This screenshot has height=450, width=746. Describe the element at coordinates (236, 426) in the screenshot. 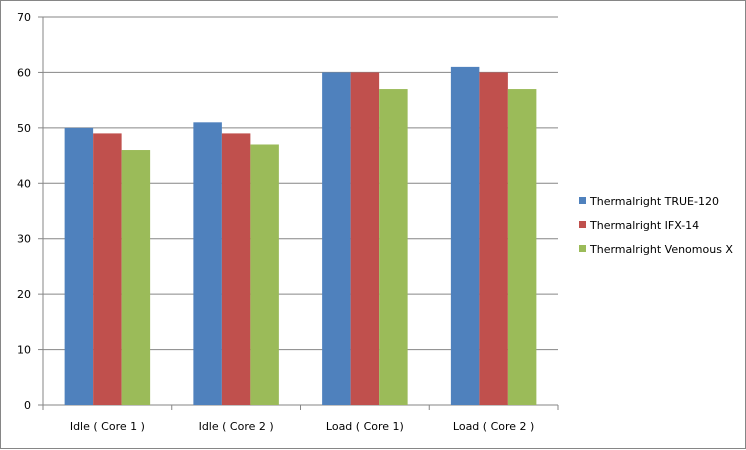

I see `x-category-label: Idle ( Core 2 )` at that location.